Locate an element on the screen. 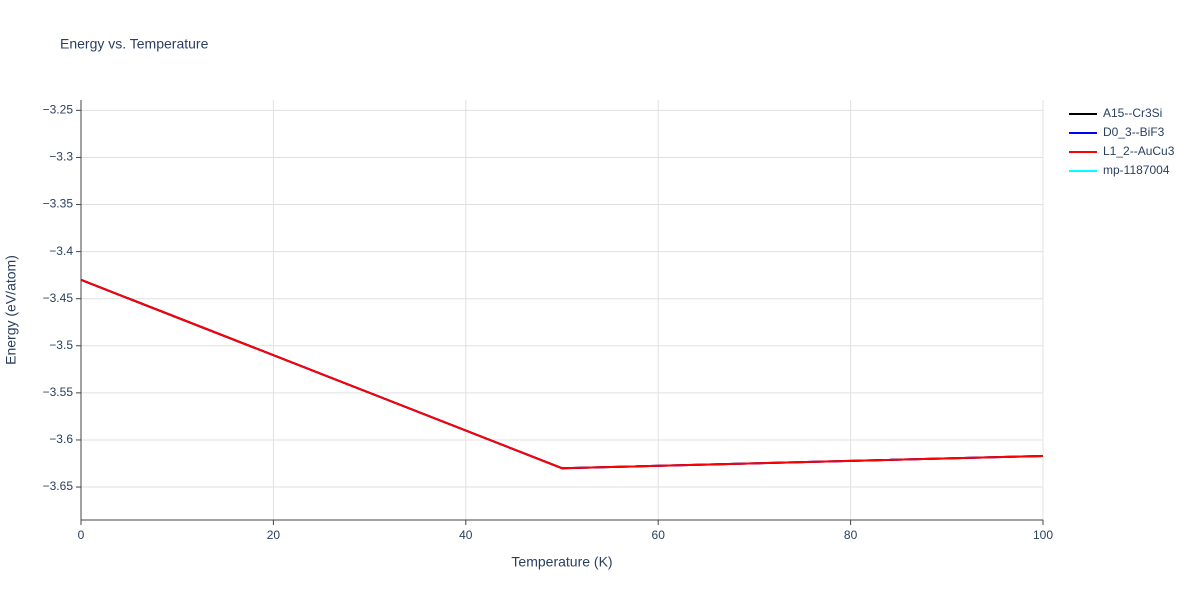 This screenshot has width=1200, height=600. y-tick-label: −3.65 is located at coordinates (58, 486).